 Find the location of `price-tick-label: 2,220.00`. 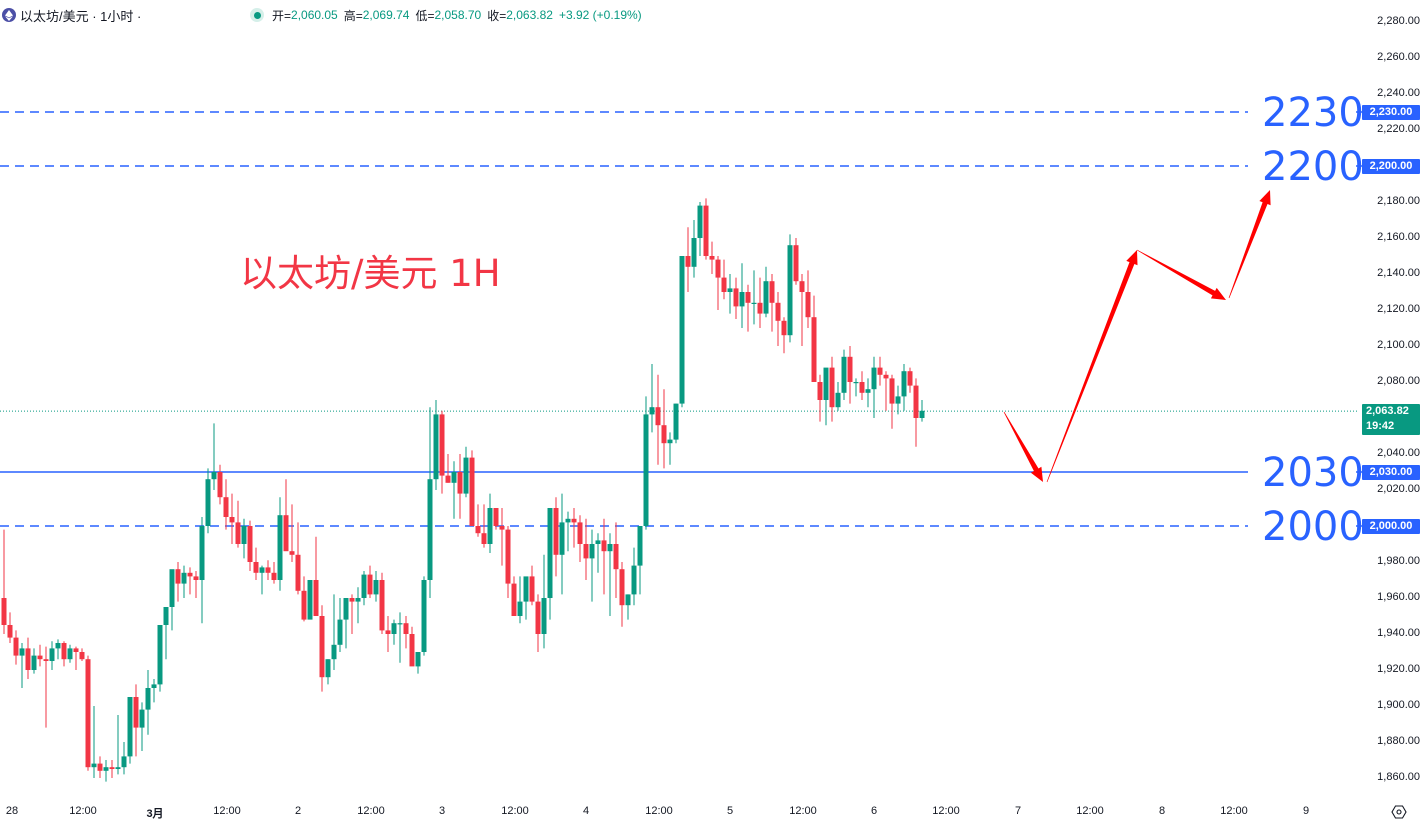

price-tick-label: 2,220.00 is located at coordinates (1398, 129).